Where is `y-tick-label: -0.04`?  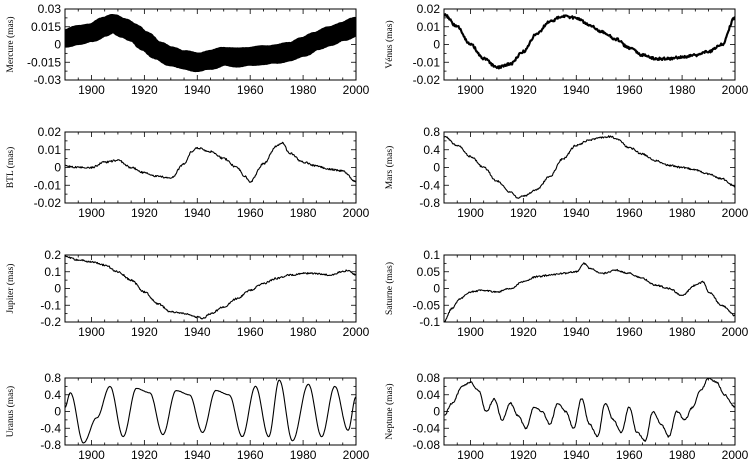 y-tick-label: -0.04 is located at coordinates (427, 428).